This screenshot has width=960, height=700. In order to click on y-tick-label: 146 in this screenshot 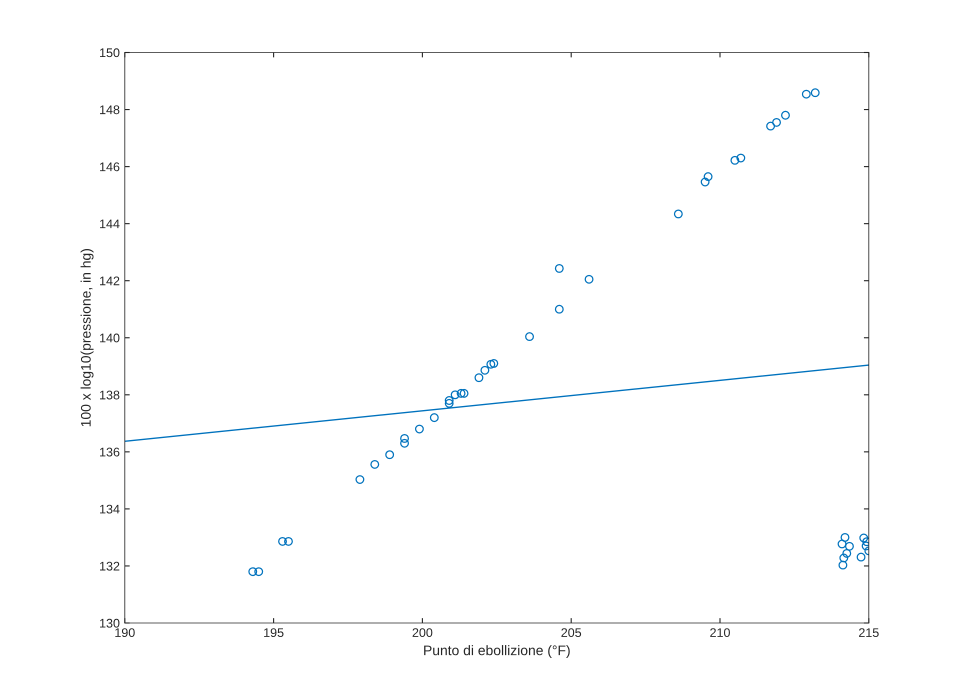, I will do `click(110, 167)`.